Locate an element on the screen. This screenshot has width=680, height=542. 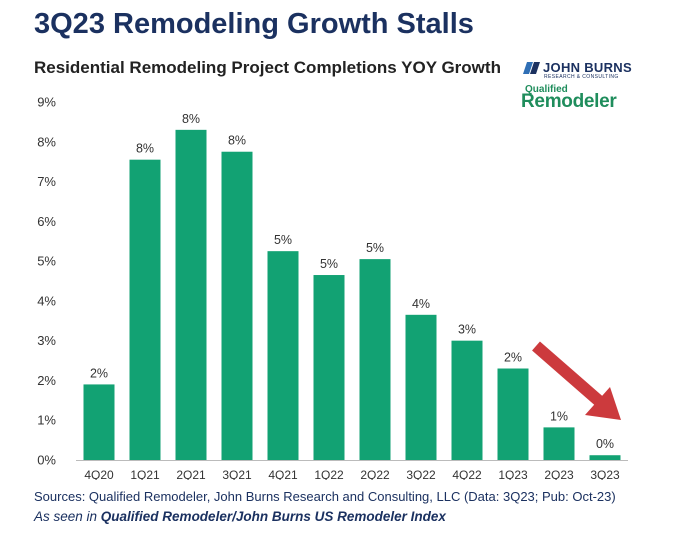
y-tick-label: 7% is located at coordinates (46, 181).